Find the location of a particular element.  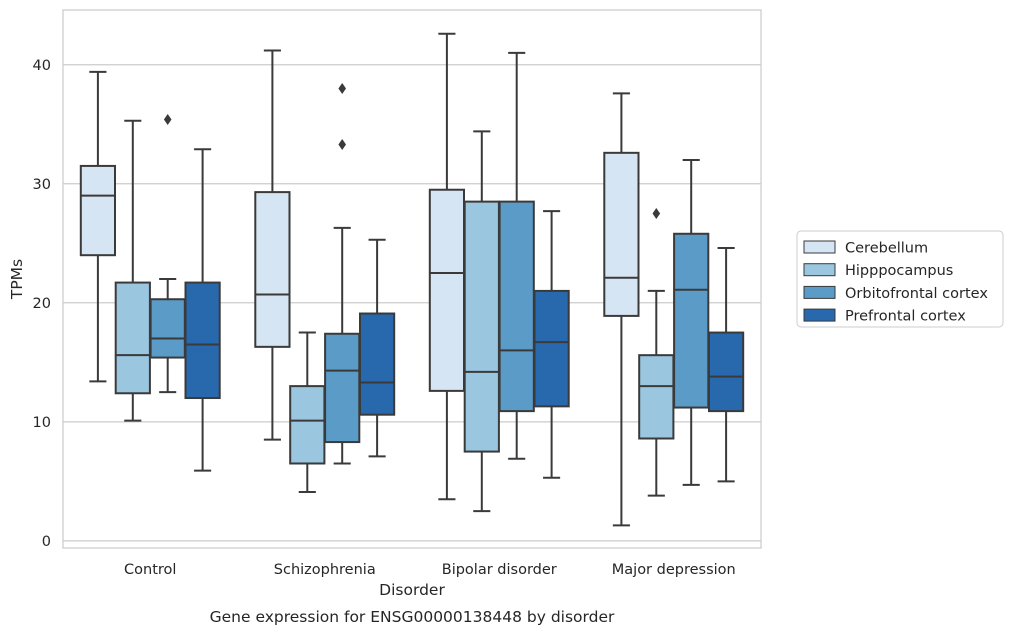

y-tick-label: 20 is located at coordinates (42, 304).